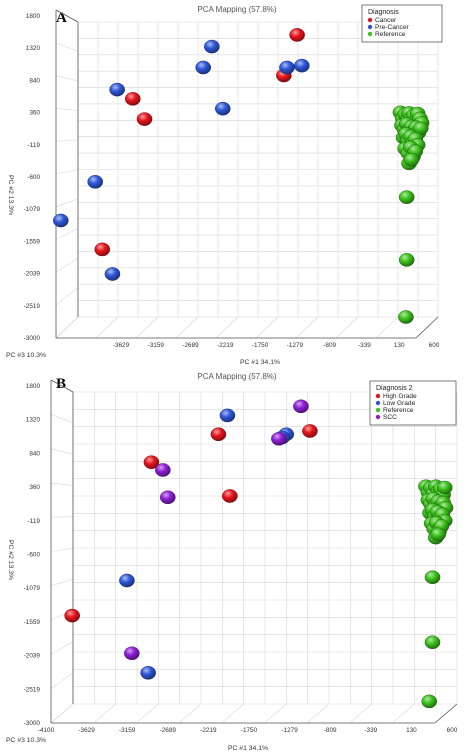 The image size is (474, 755). I want to click on chart-b-x-axis-label: PC #1 34.1%, so click(248, 748).